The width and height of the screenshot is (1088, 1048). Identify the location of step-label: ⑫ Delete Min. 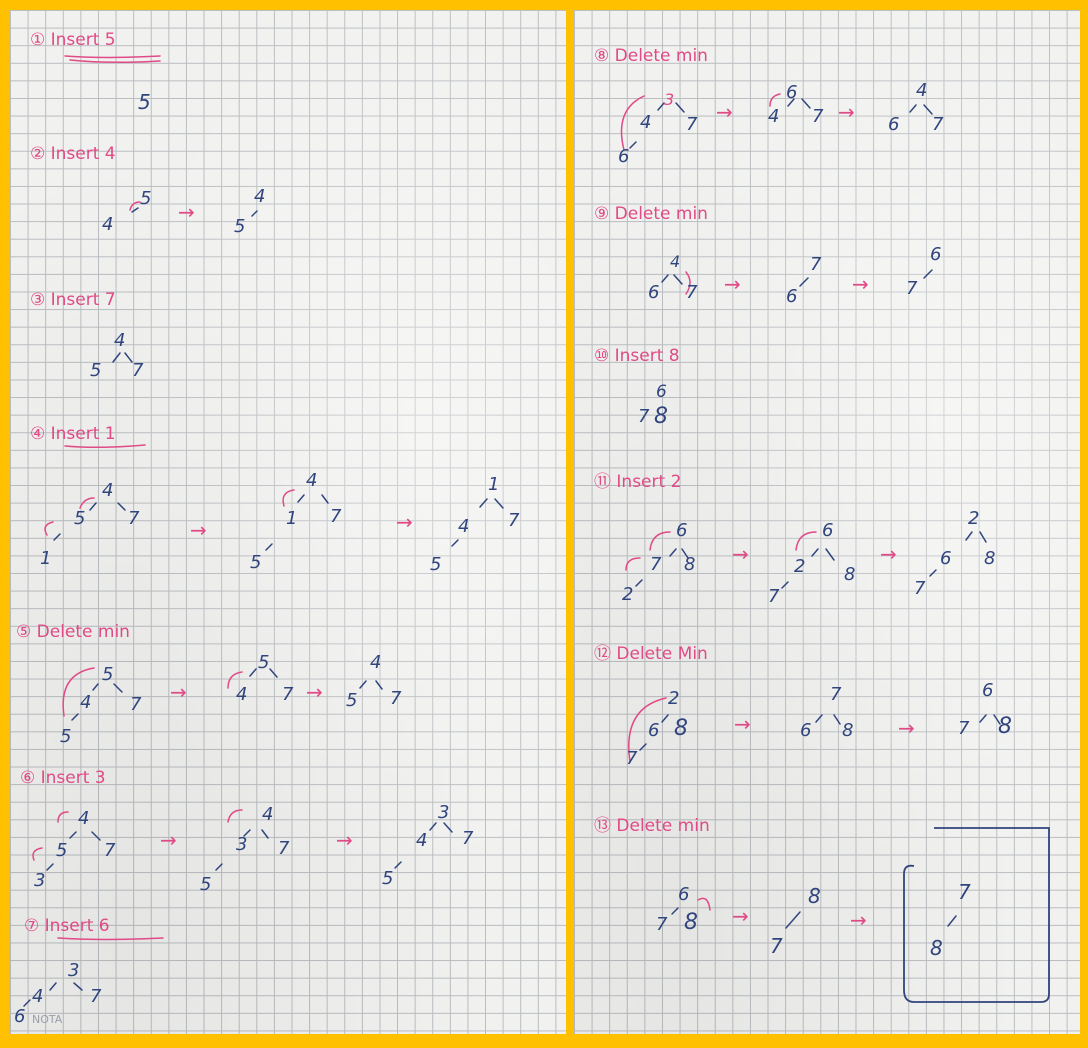
(651, 654).